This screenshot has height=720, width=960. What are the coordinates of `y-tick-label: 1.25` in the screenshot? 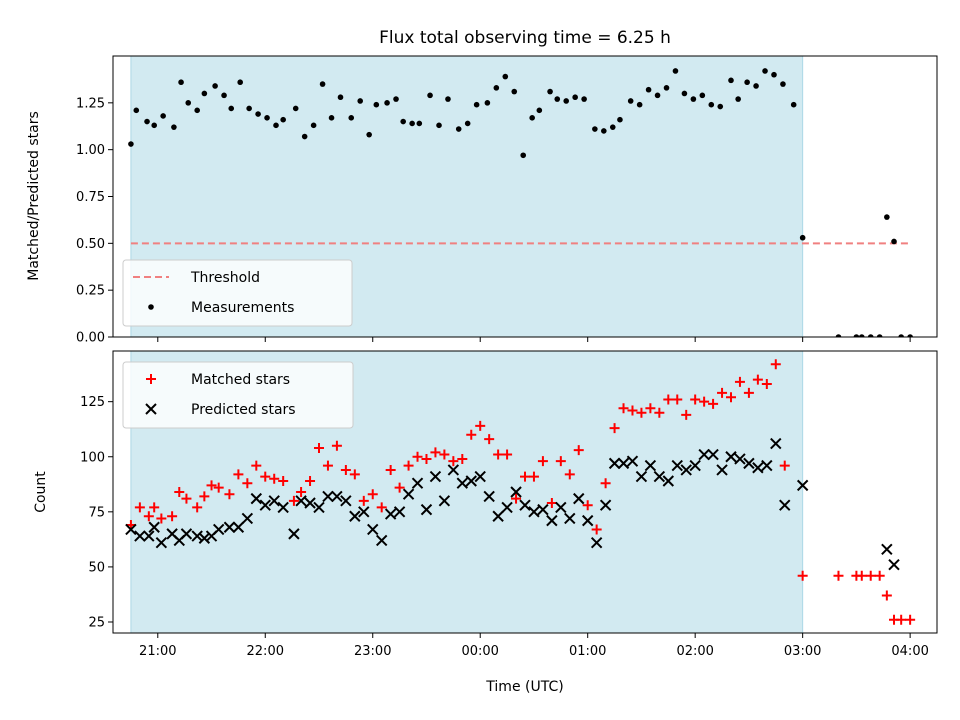 It's located at (90, 103).